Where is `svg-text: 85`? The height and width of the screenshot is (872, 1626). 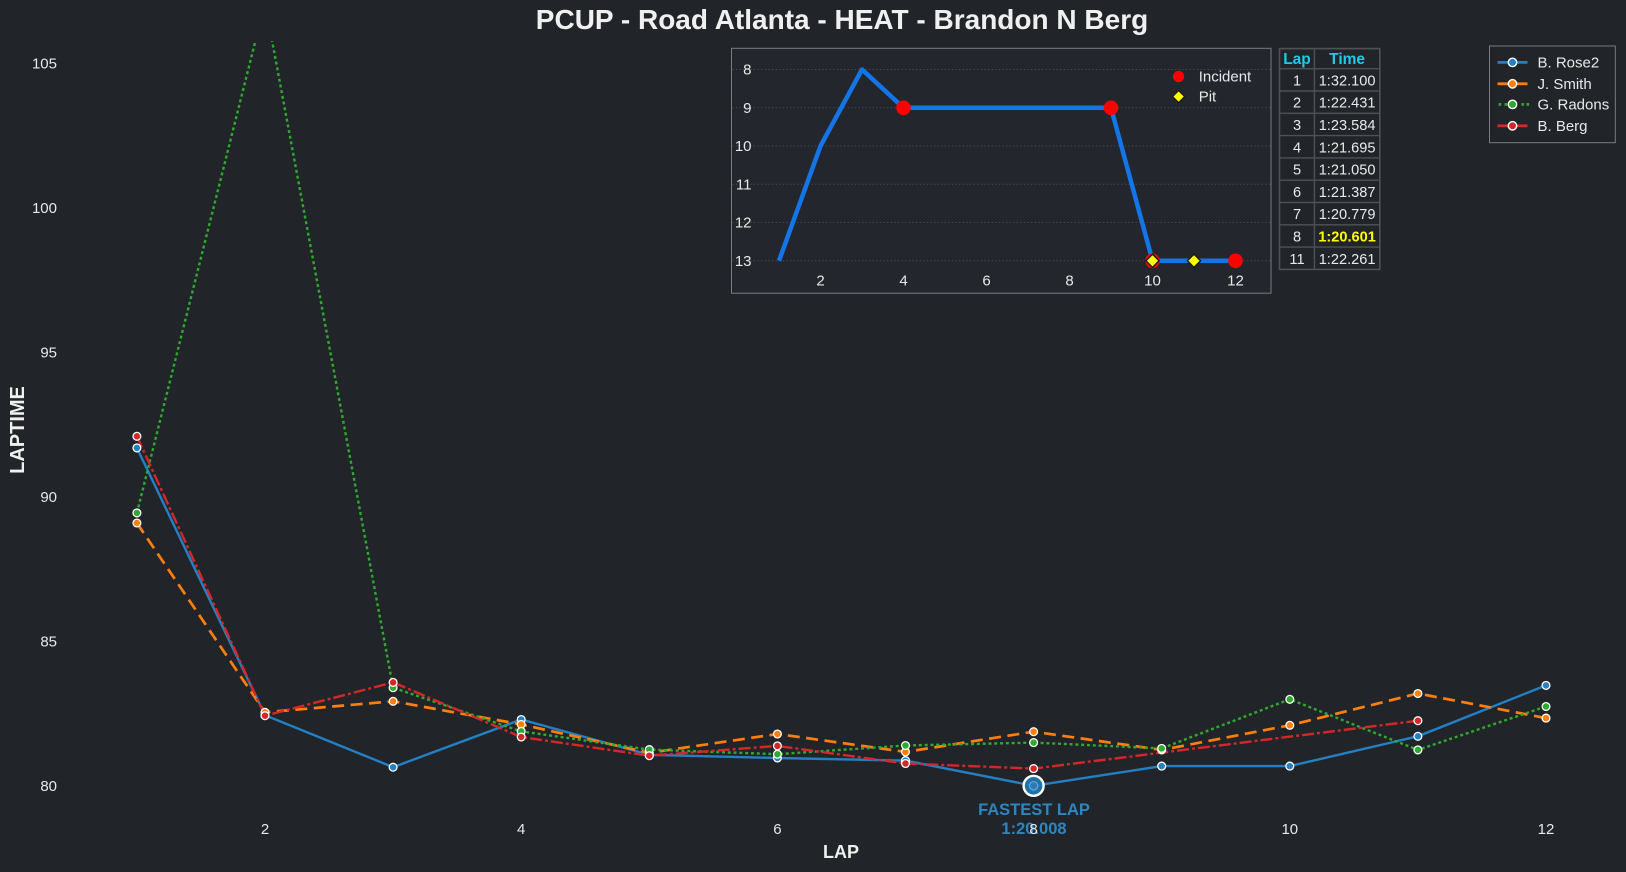 svg-text: 85 is located at coordinates (48, 642).